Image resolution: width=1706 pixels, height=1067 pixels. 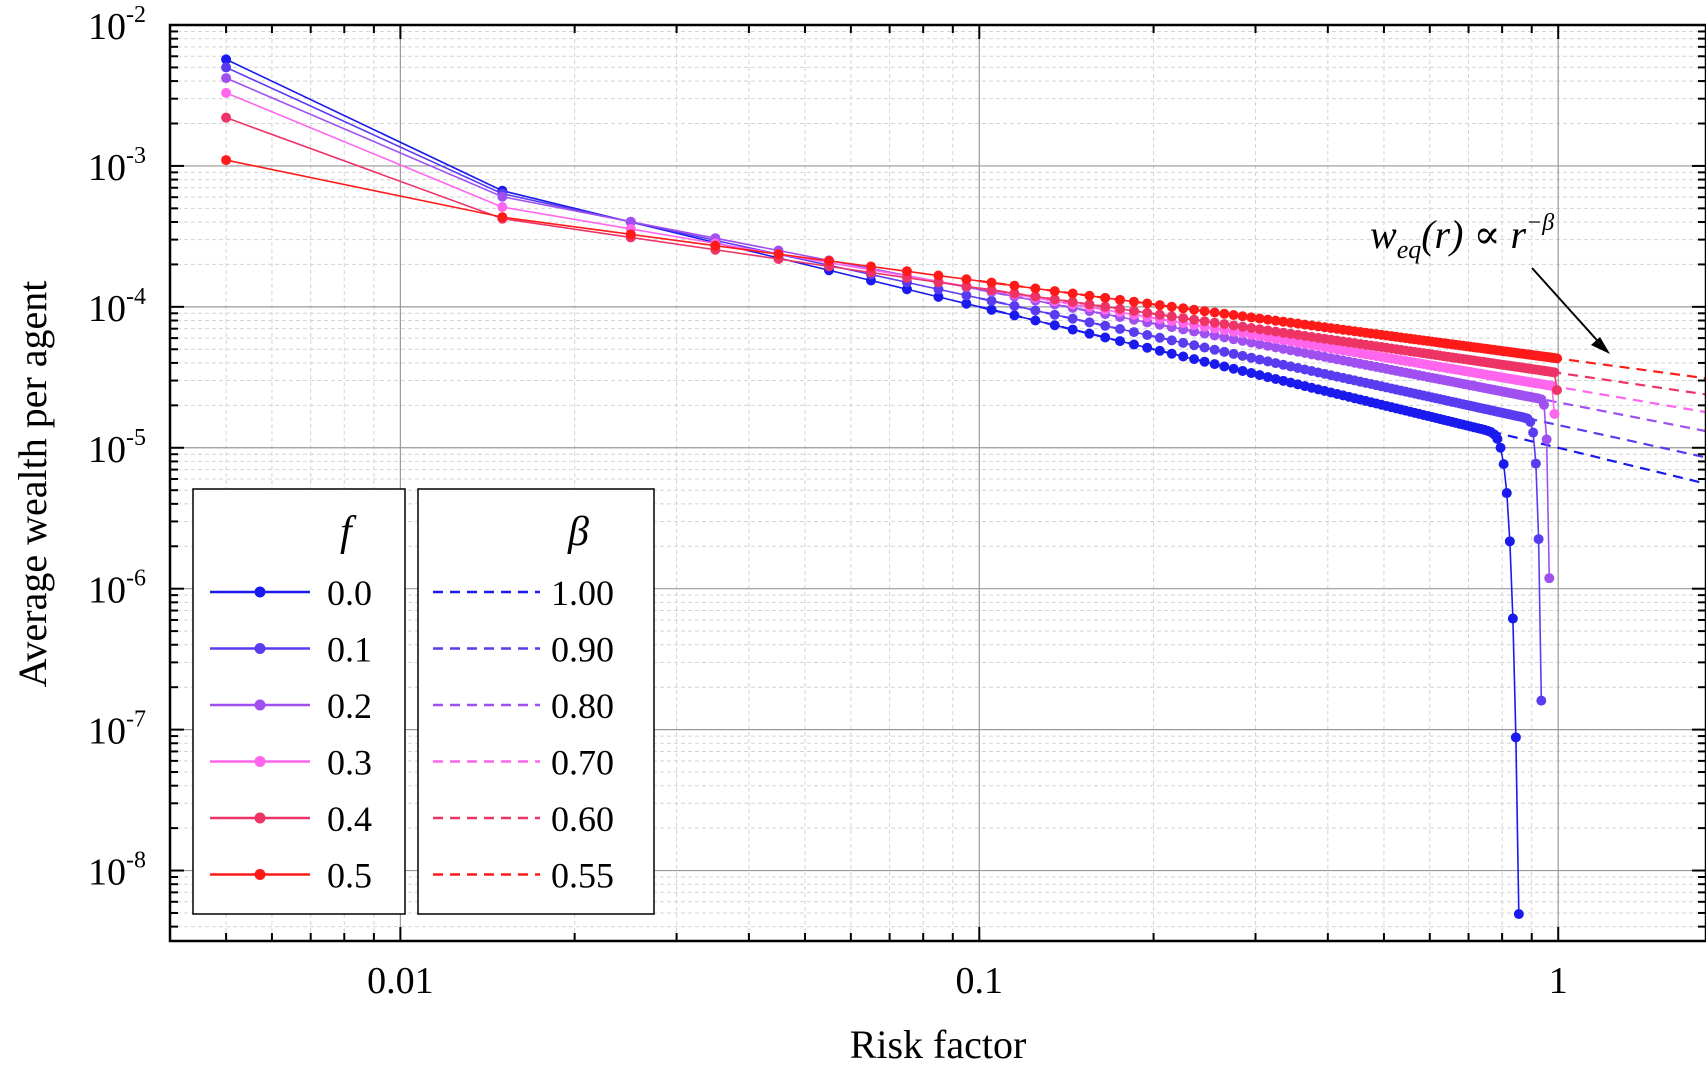 I want to click on y-tick-labels: 10⁻² 10⁻³ 10⁻⁴ 10⁻⁵ 10⁻⁶ 10⁻⁷ 10⁻⁸, so click(x=117, y=448).